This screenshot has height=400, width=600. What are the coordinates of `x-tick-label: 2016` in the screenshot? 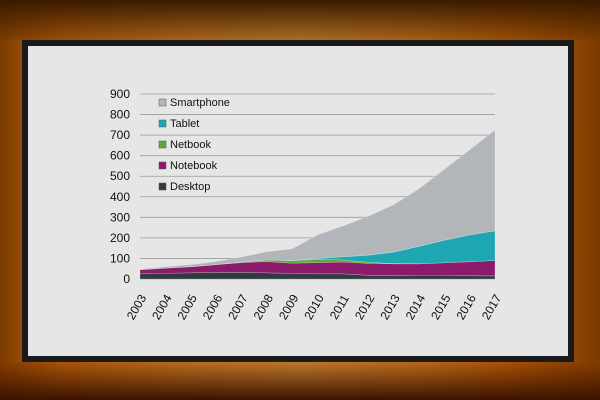 It's located at (466, 307).